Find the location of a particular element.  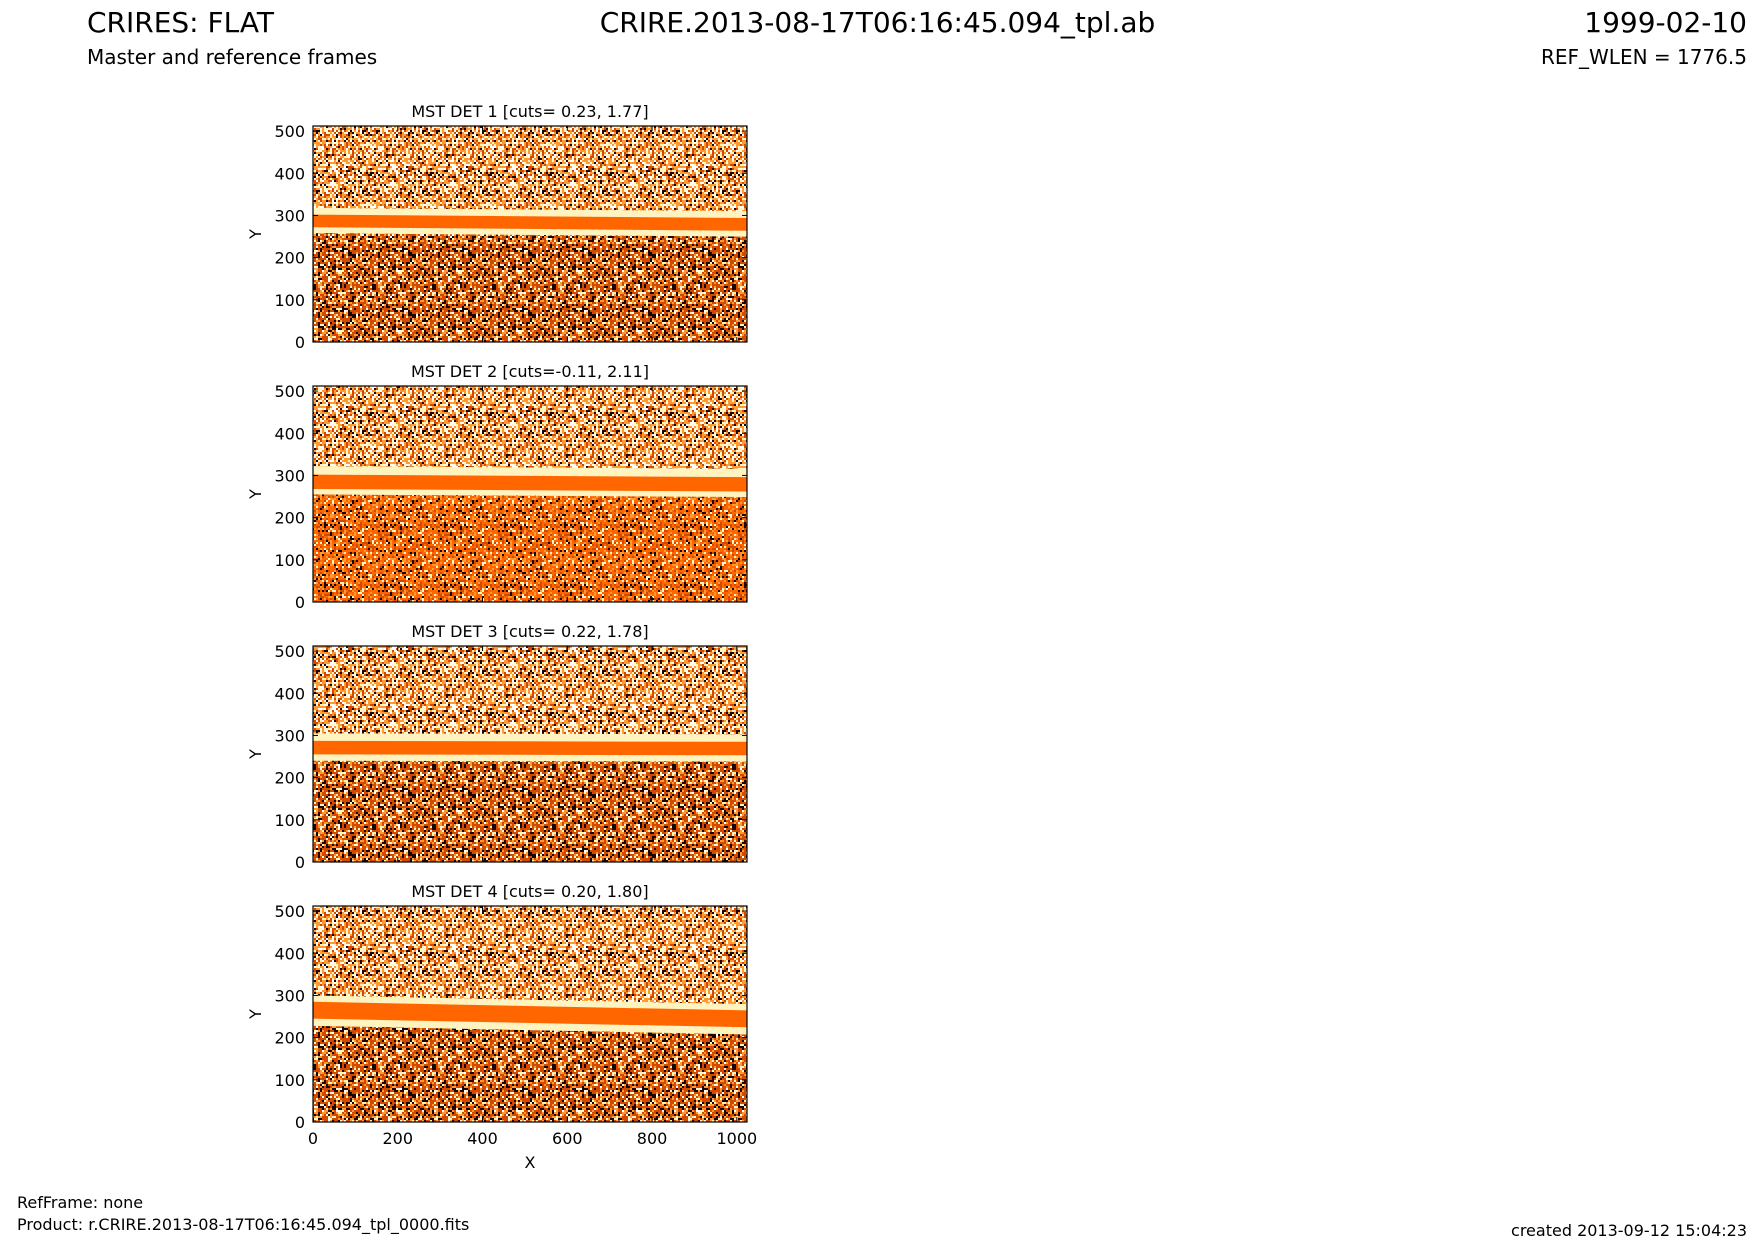

x-tick-label: 1000 is located at coordinates (736, 1138).